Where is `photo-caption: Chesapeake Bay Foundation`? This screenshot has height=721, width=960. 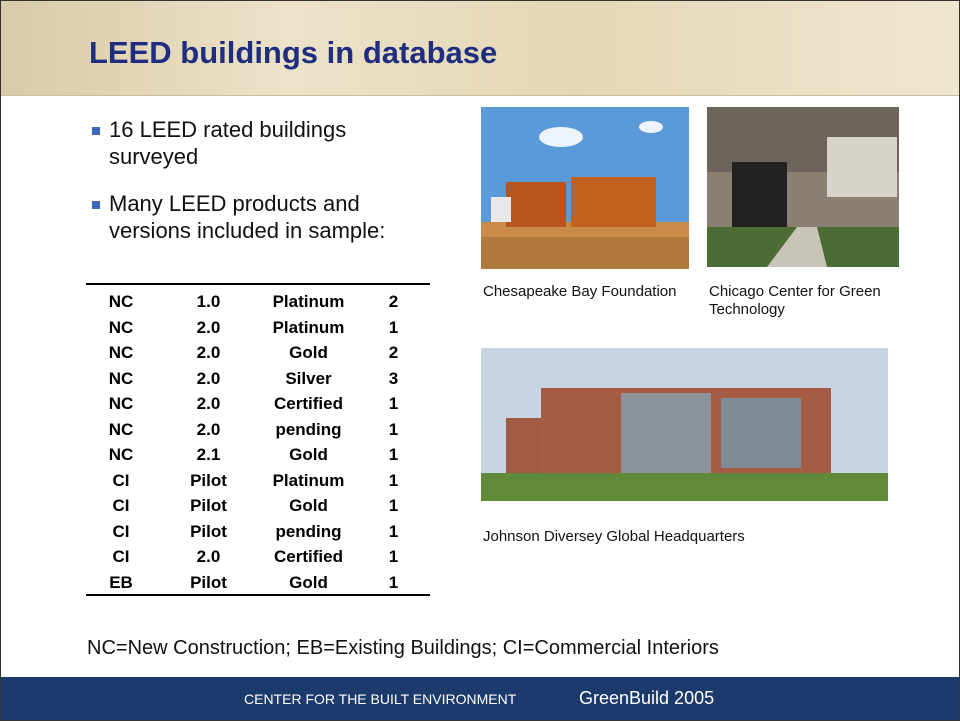
photo-caption: Chesapeake Bay Foundation is located at coordinates (580, 291).